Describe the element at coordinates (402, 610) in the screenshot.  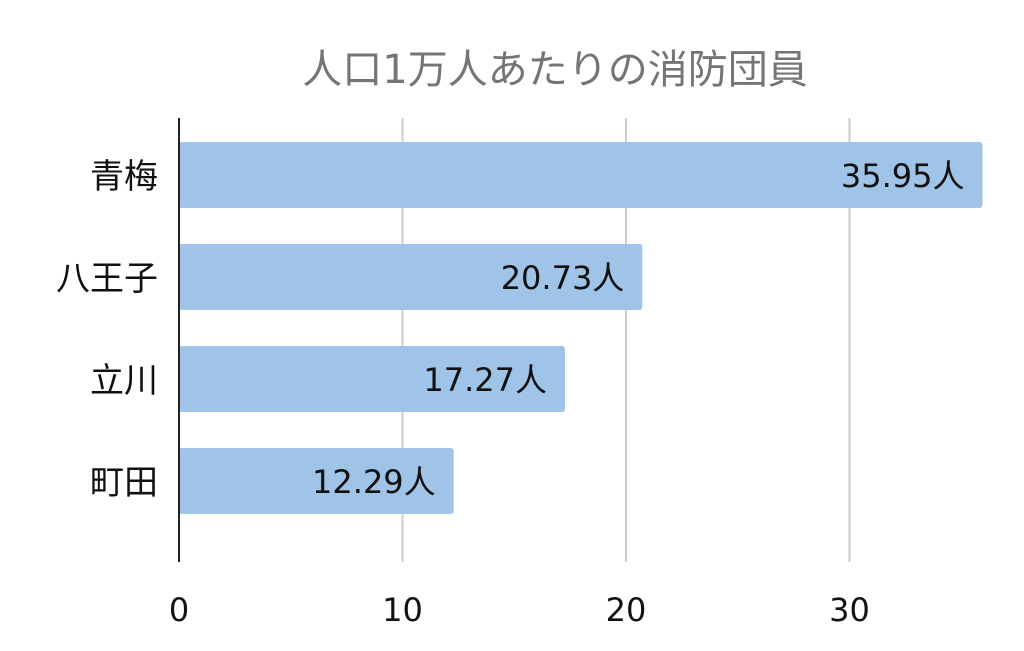
I see `x-tick-label: 10` at that location.